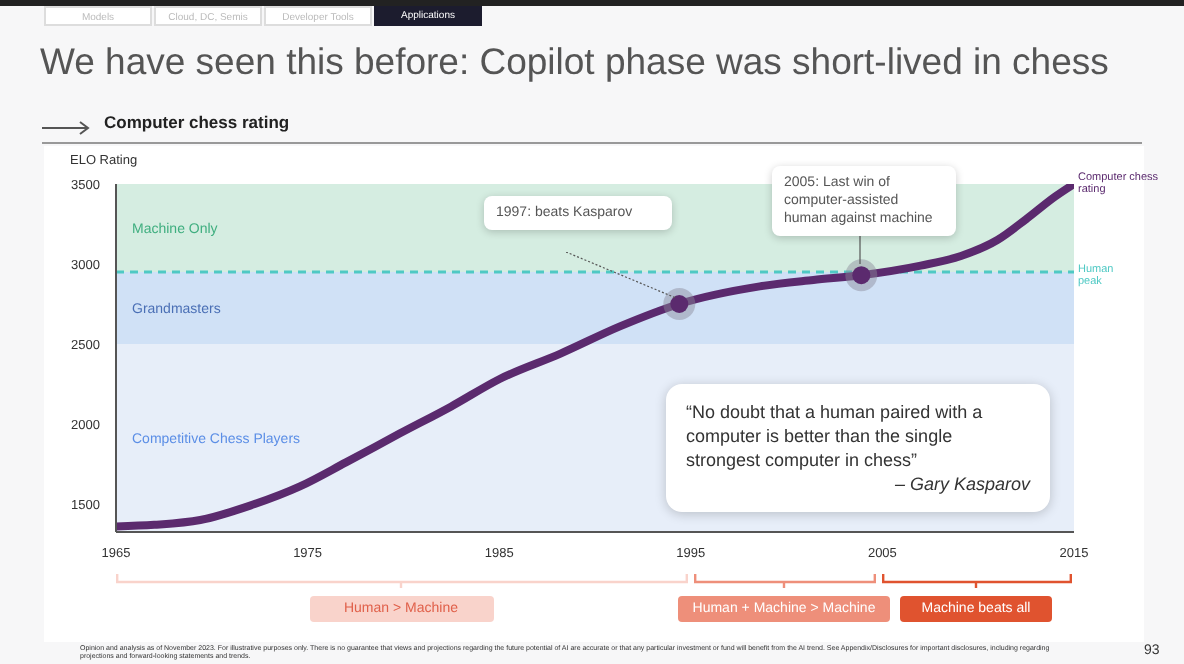 The image size is (1184, 664). What do you see at coordinates (197, 122) in the screenshot?
I see `chart-subtitle: Computer chess rating` at bounding box center [197, 122].